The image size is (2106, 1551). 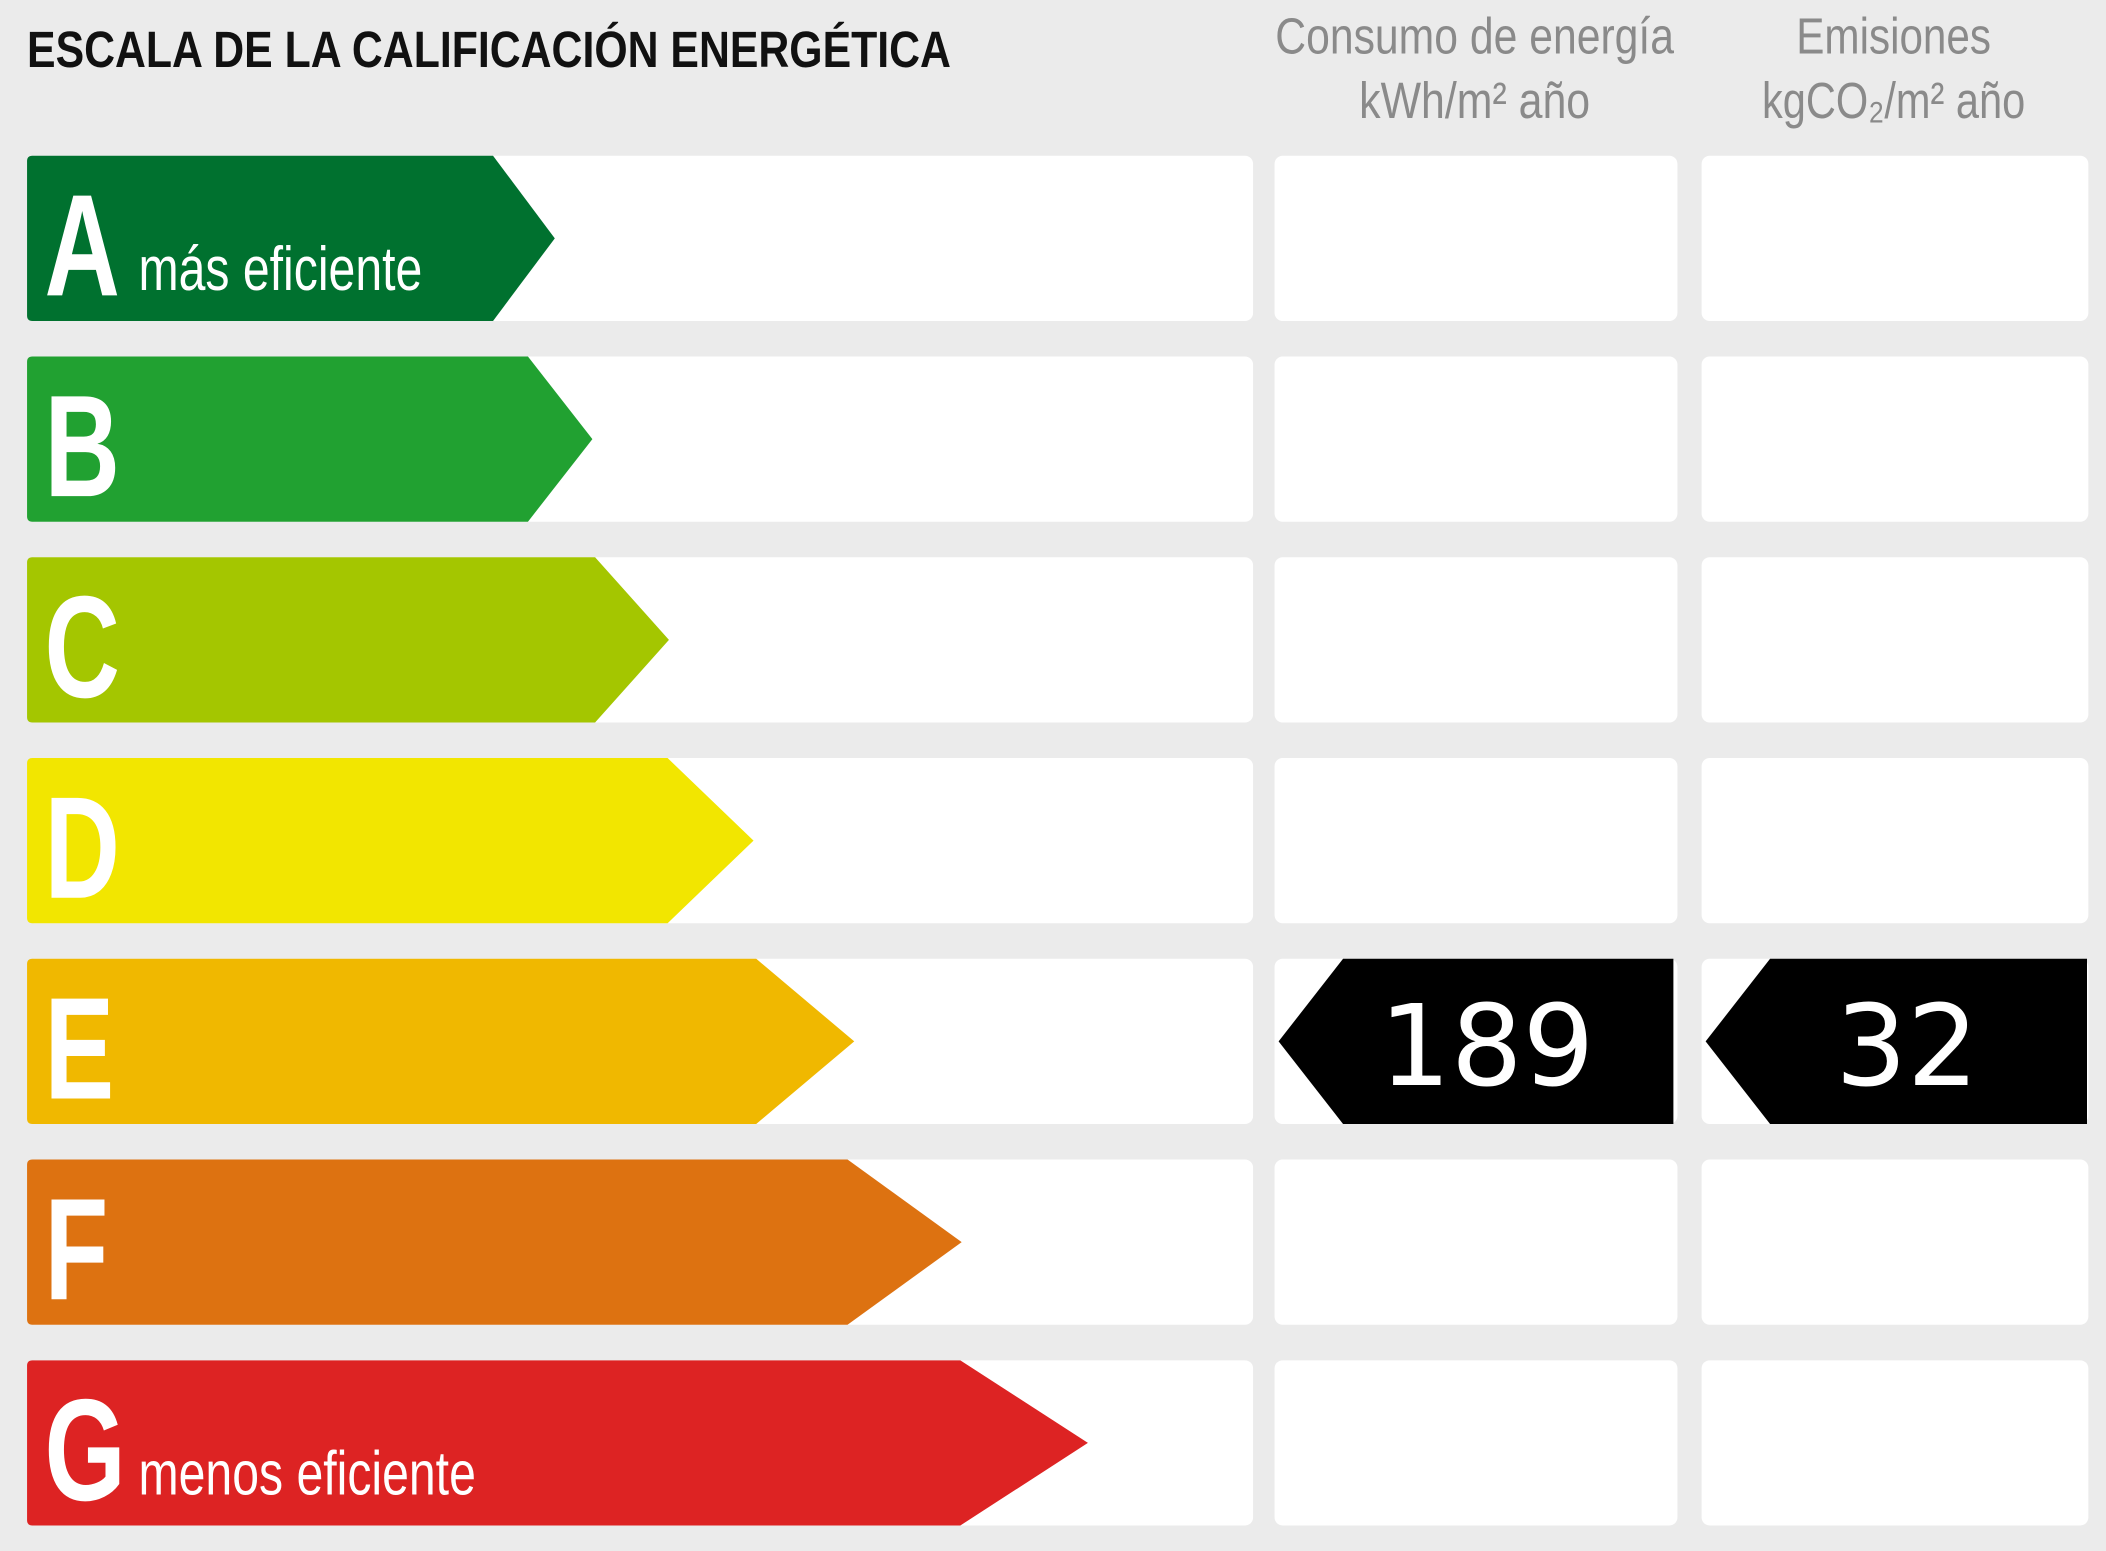 What do you see at coordinates (489, 49) in the screenshot?
I see `title: ESCALA DE LA CALIFICACIÓN ENERGÉTICA` at bounding box center [489, 49].